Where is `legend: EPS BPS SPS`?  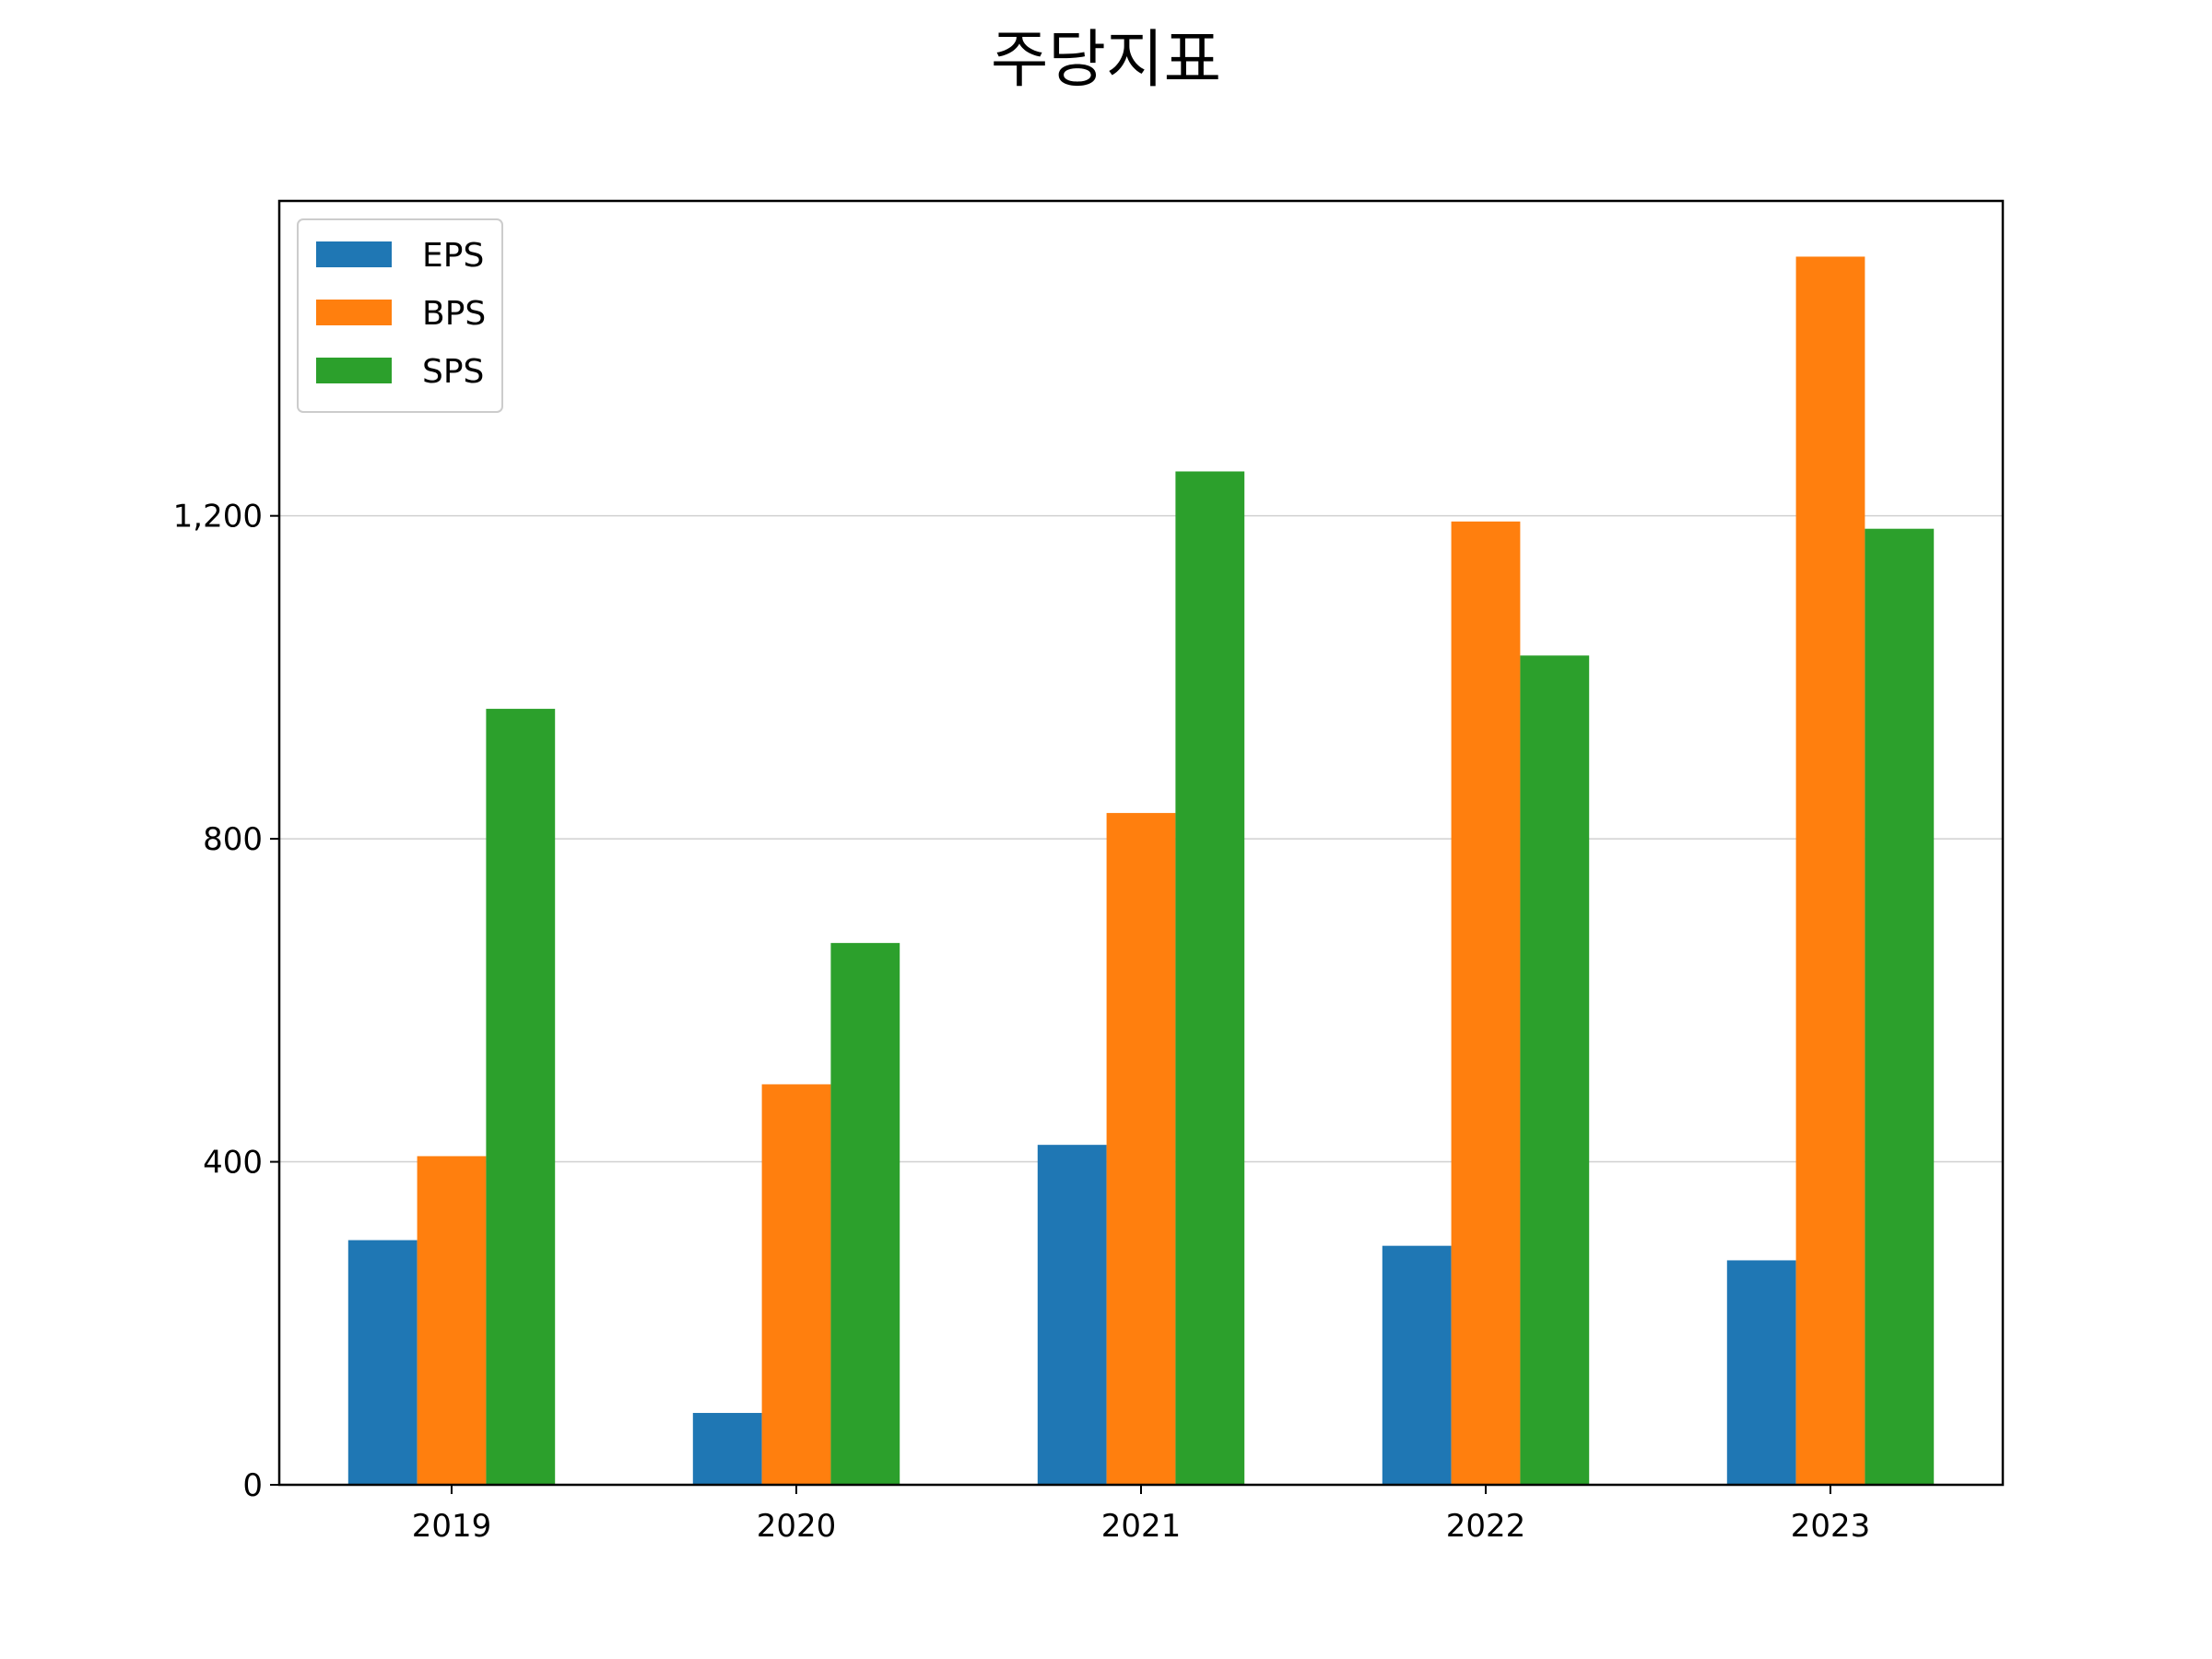 legend: EPS BPS SPS is located at coordinates (400, 315).